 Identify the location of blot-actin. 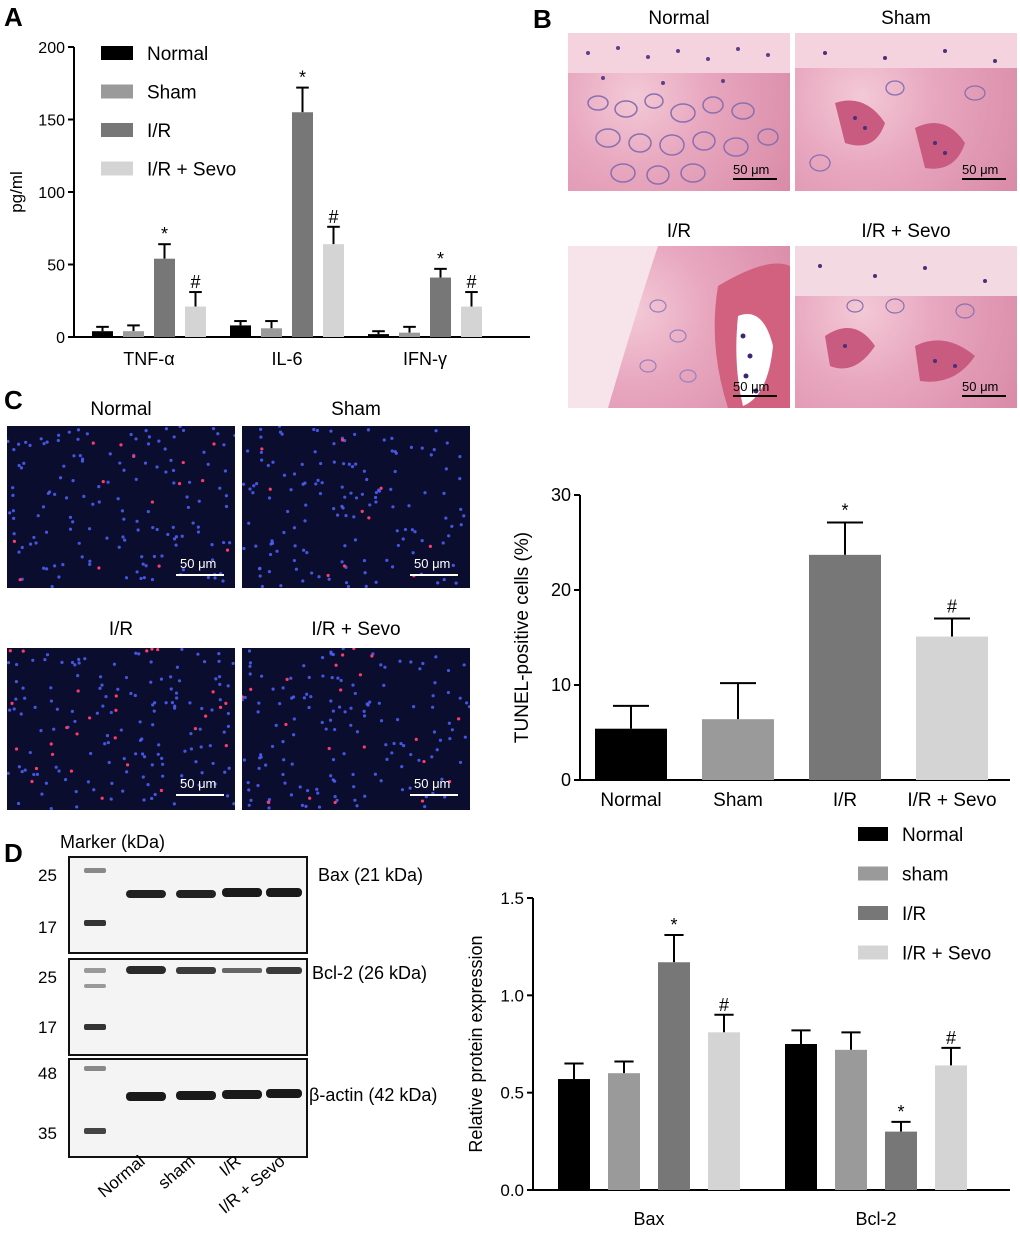
(188, 1108).